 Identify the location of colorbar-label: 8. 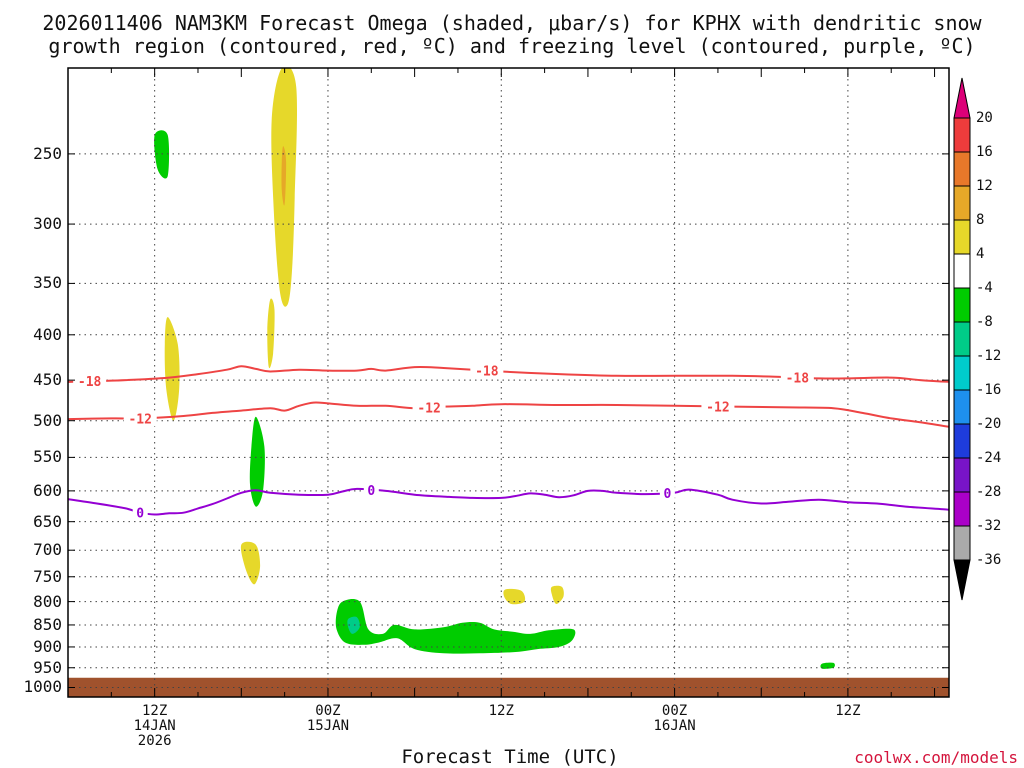
(980, 220).